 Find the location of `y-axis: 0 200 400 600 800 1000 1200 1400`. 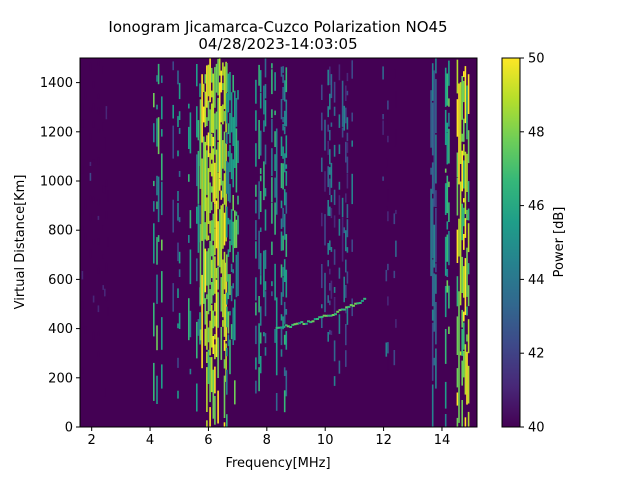

y-axis: 0 200 400 600 800 1000 1200 1400 is located at coordinates (60, 256).